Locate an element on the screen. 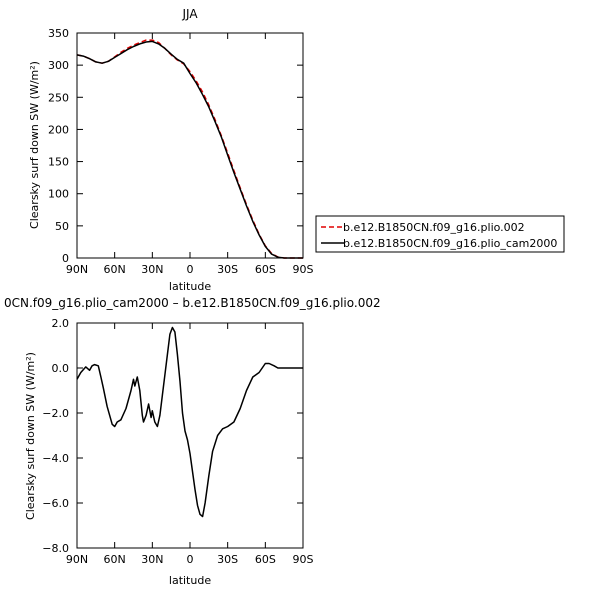 Image resolution: width=593 pixels, height=592 pixels. top-x-tick-label: 90S is located at coordinates (303, 269).